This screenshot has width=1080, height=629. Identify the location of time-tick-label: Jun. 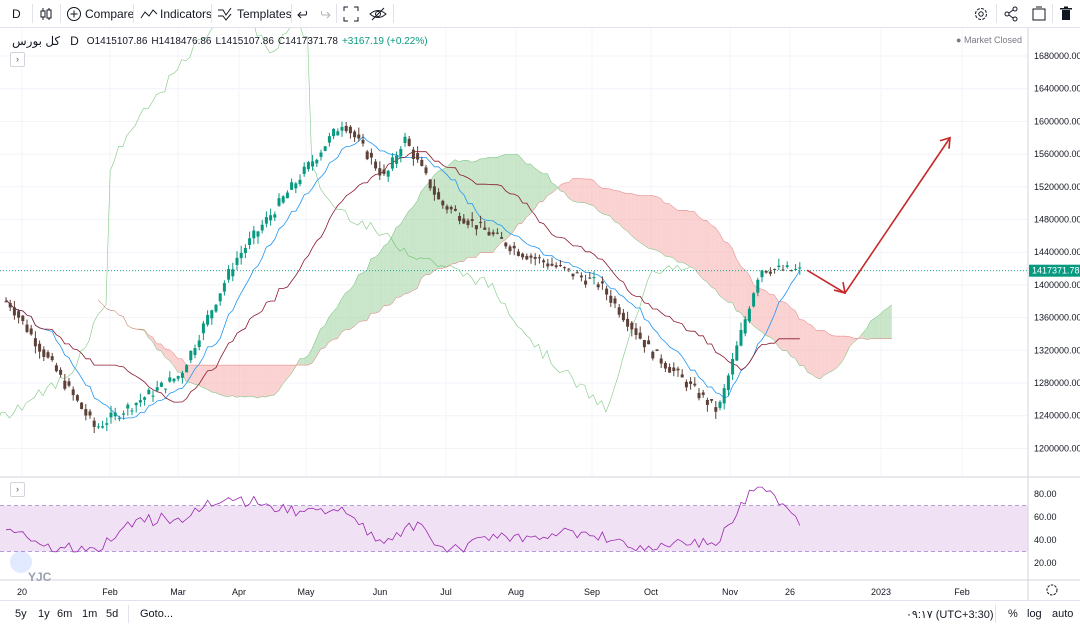
(380, 592).